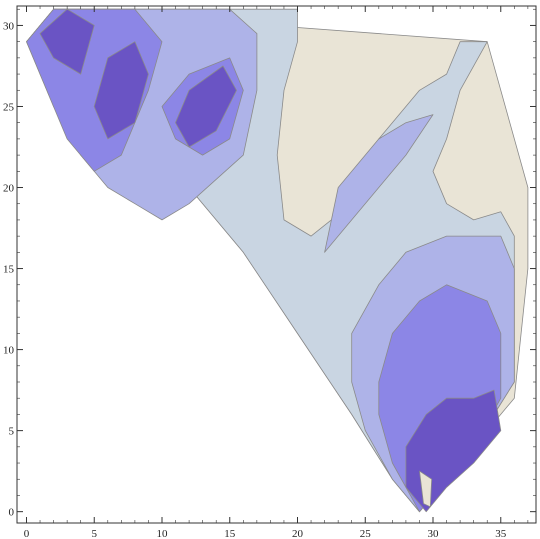  I want to click on x-tick-label: 25, so click(366, 533).